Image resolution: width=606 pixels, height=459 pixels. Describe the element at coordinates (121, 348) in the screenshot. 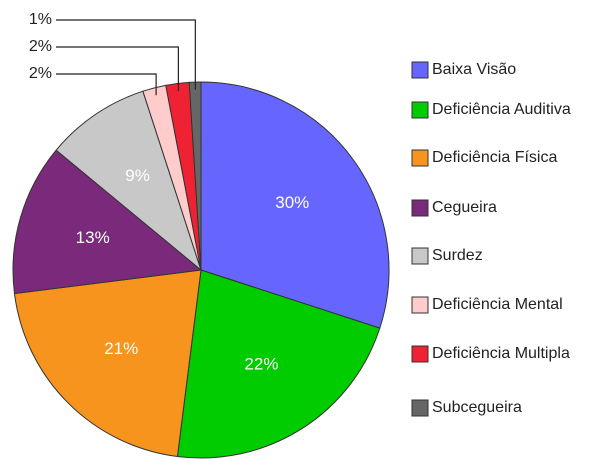

I see `slice-label: 21%` at that location.